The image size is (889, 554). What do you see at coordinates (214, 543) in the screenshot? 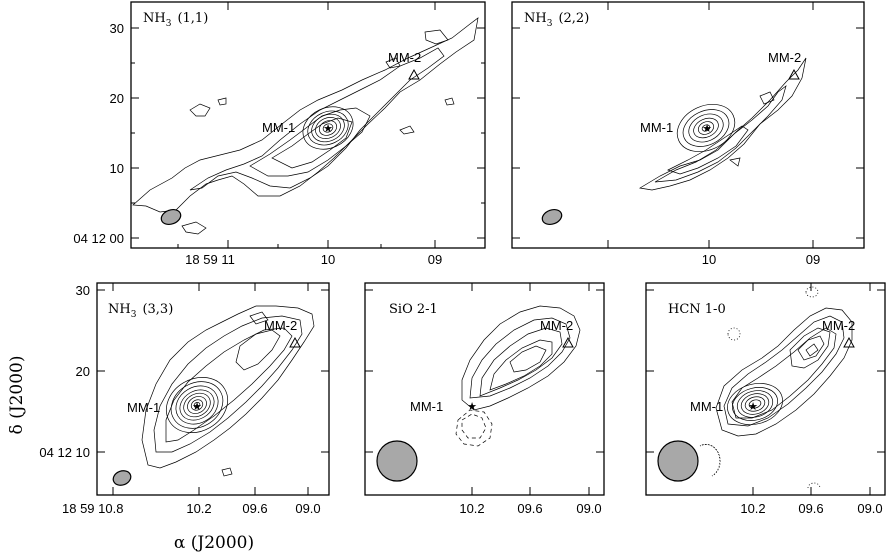
I see `x-axis-label: α (J2000)` at bounding box center [214, 543].